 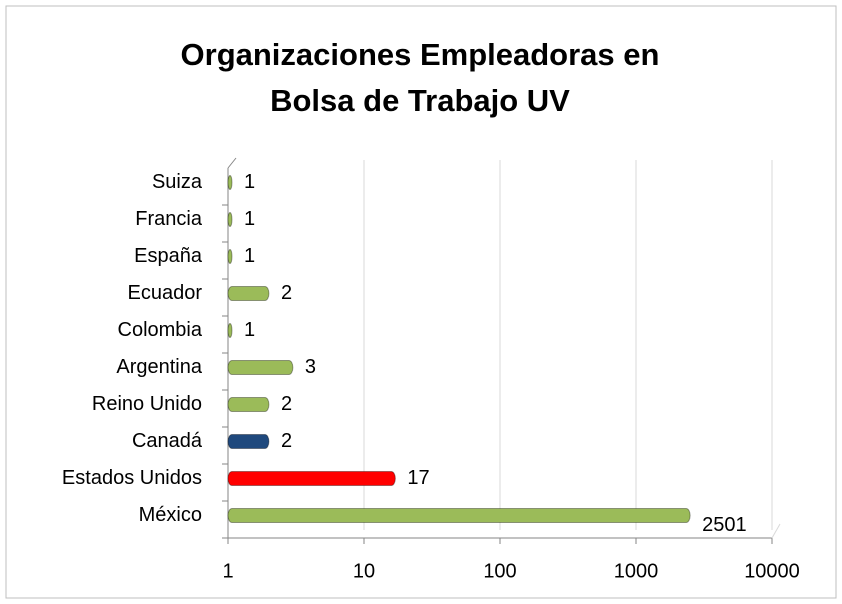 What do you see at coordinates (418, 478) in the screenshot?
I see `data-label: 17` at bounding box center [418, 478].